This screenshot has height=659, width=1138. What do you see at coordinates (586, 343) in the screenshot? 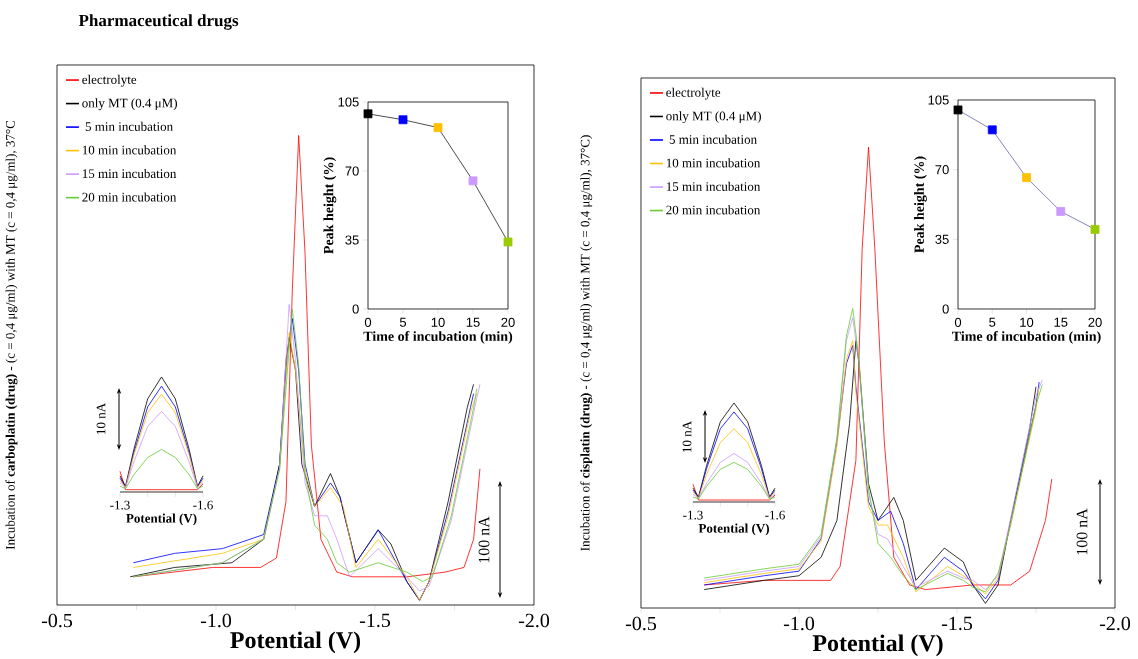
I see `y-axis-title: Incubation of cisplatin (drug) - (c = 0,4 μg/ml) with MT (c = 0,4 μg/ml), 37°C)` at bounding box center [586, 343].